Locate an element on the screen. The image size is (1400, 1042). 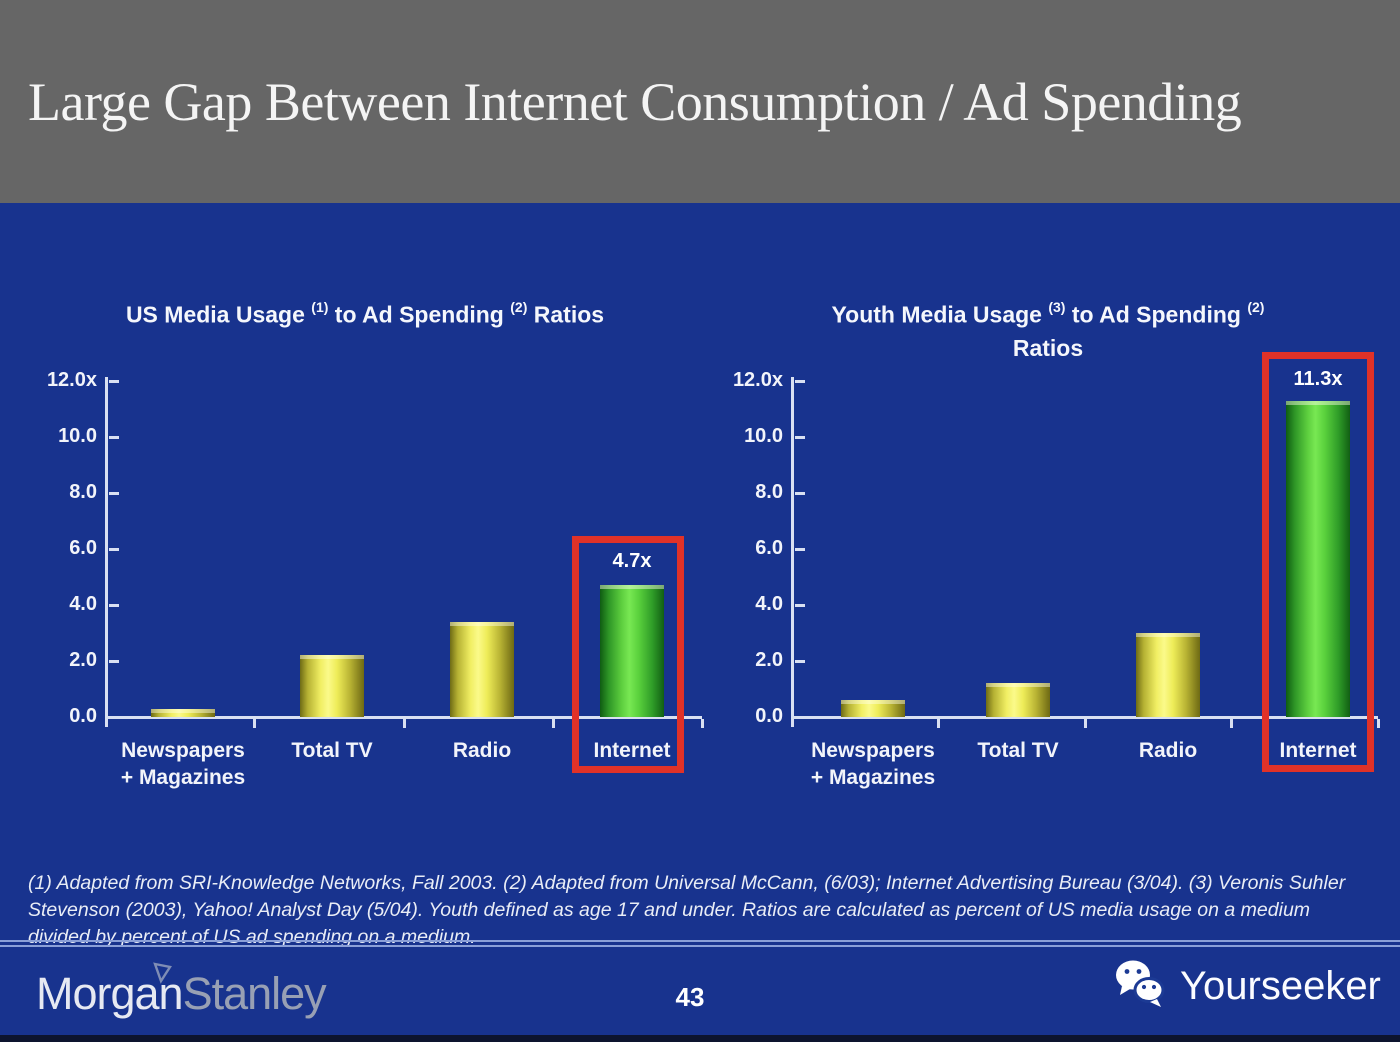
chart-title-line: Youth Media Usage (3) to Ad Spending (2) is located at coordinates (1048, 312).